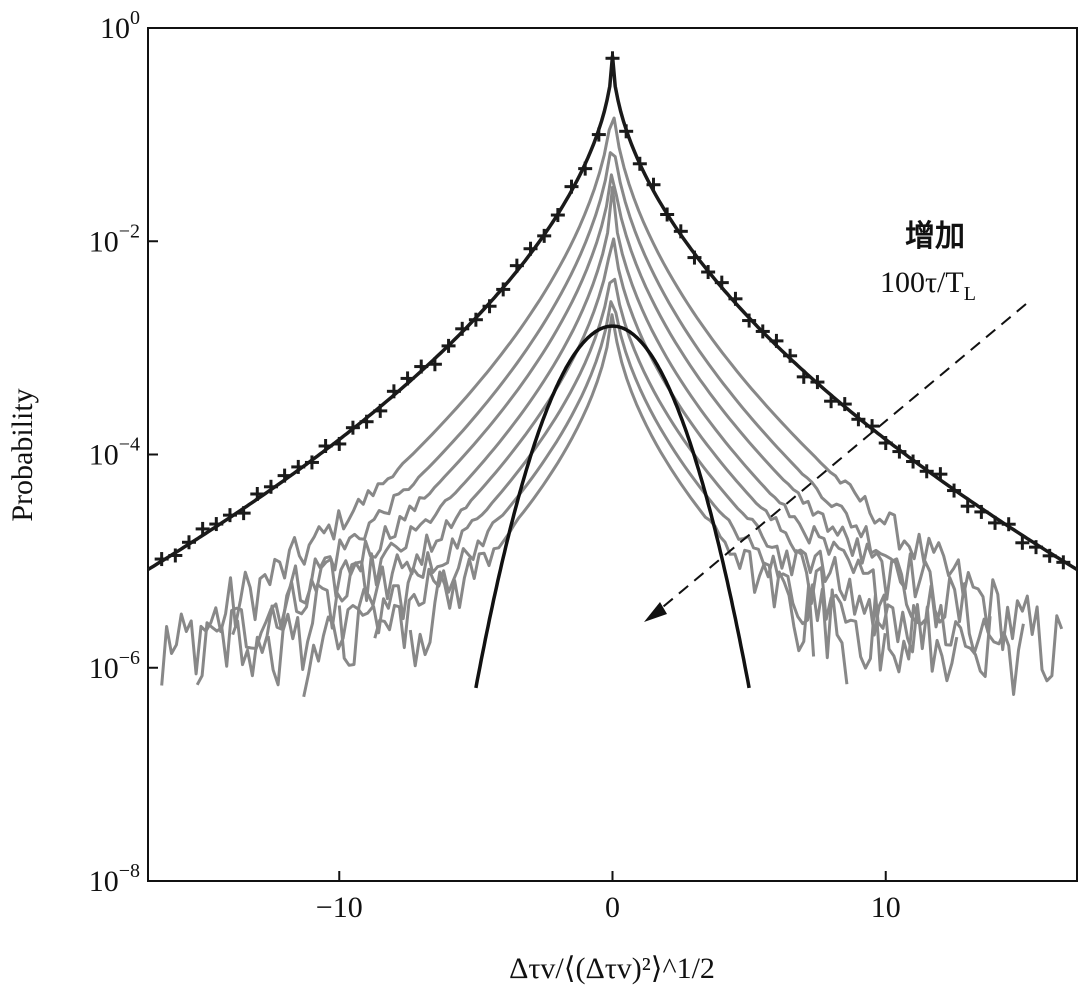  I want to click on y-tick-label-1: 10⁻², so click(114, 239).